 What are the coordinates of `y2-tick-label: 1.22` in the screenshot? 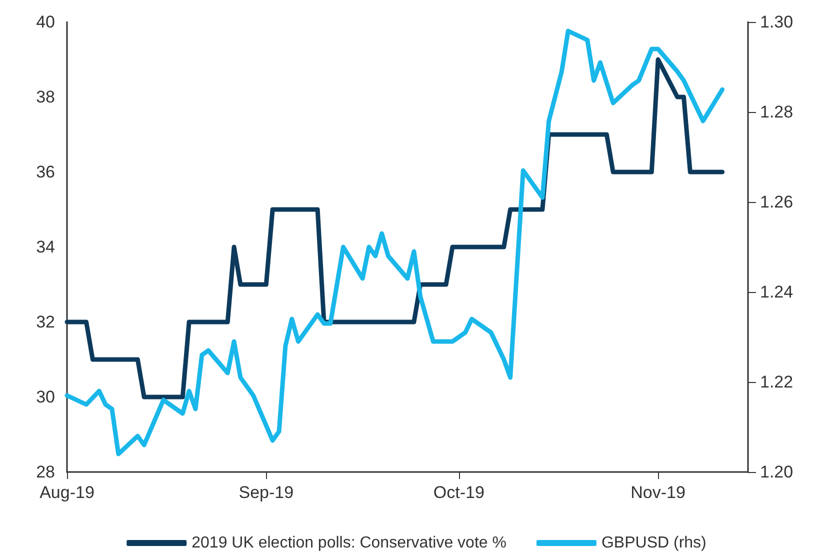 It's located at (777, 382).